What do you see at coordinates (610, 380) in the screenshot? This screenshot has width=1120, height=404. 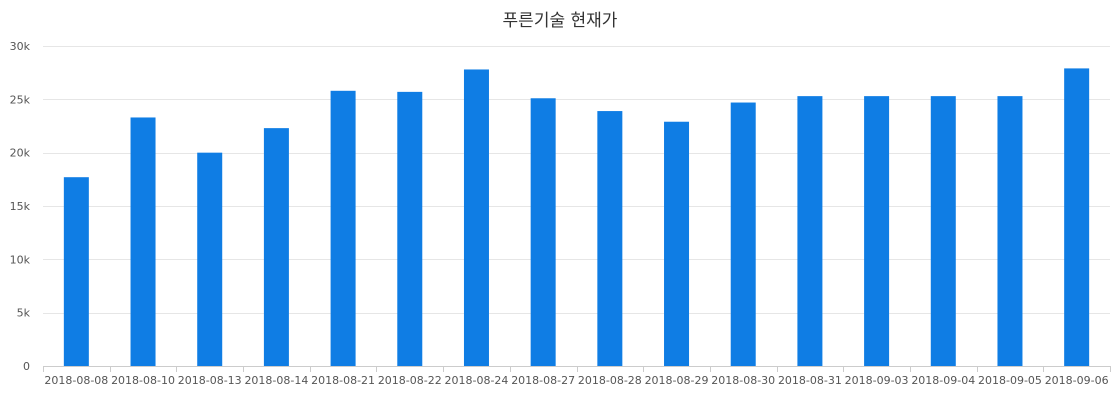 I see `x-tick-label: 2018-08-28` at bounding box center [610, 380].